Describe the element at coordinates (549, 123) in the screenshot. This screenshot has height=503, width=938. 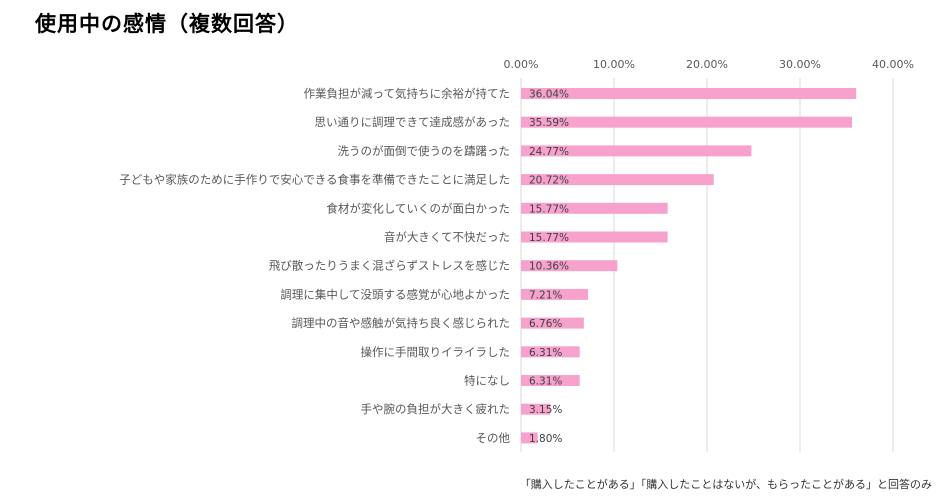
I see `data-label: 35.59%` at that location.